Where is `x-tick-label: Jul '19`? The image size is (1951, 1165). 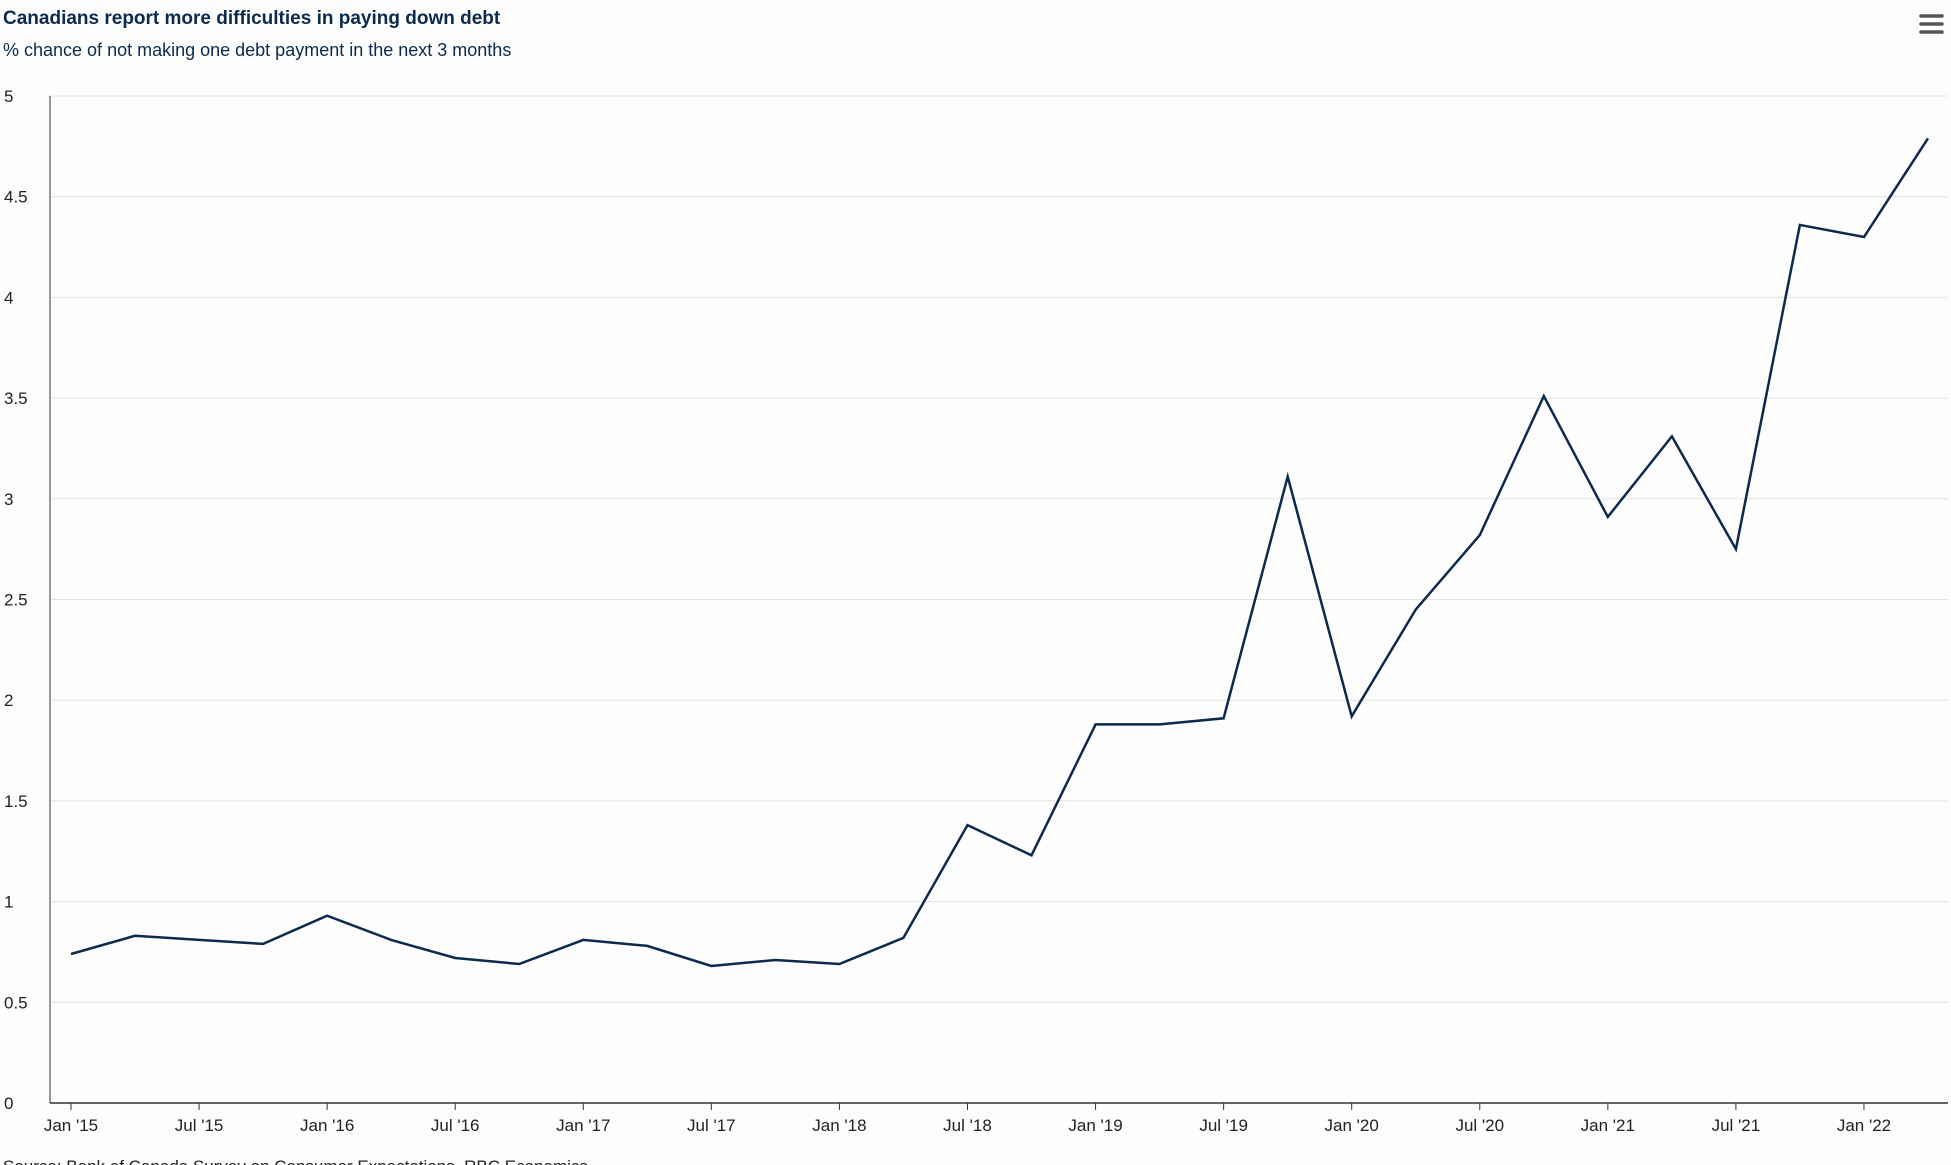 x-tick-label: Jul '19 is located at coordinates (1223, 1125).